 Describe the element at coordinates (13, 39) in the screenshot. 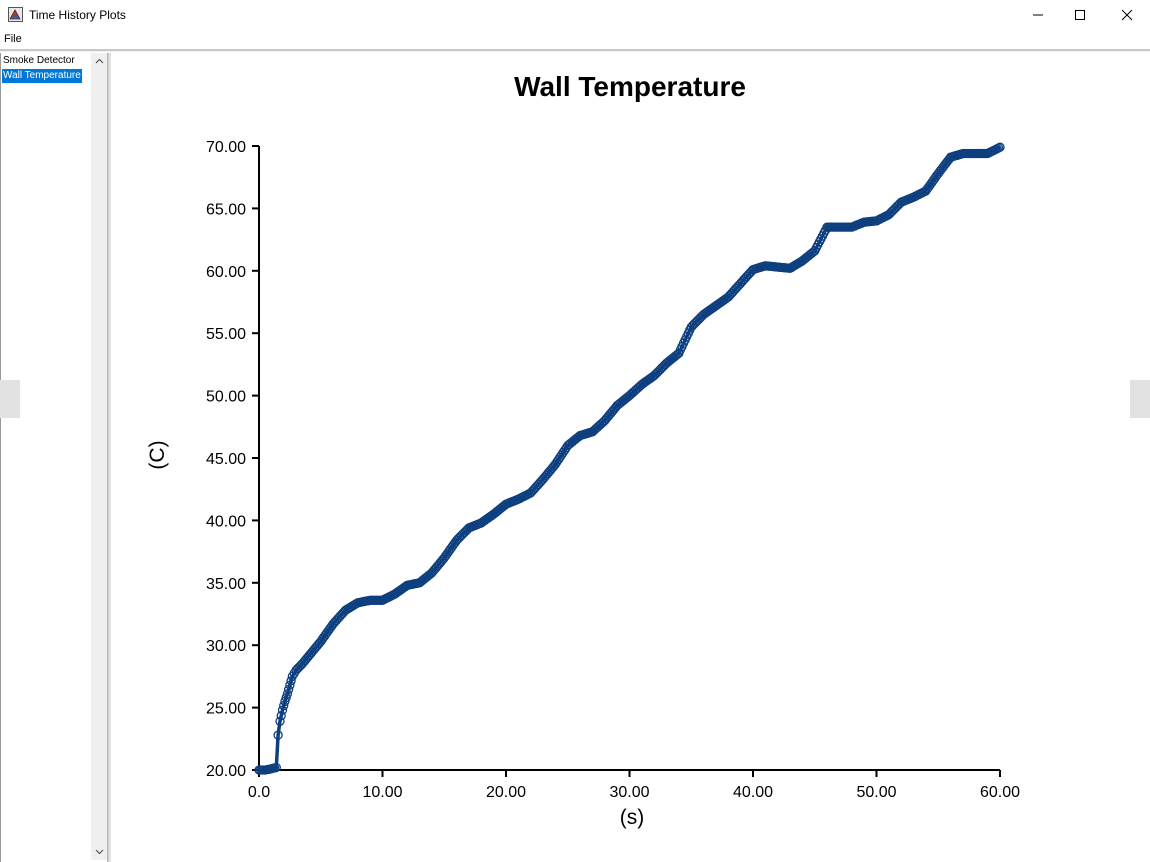

I see `menu-file: File` at that location.